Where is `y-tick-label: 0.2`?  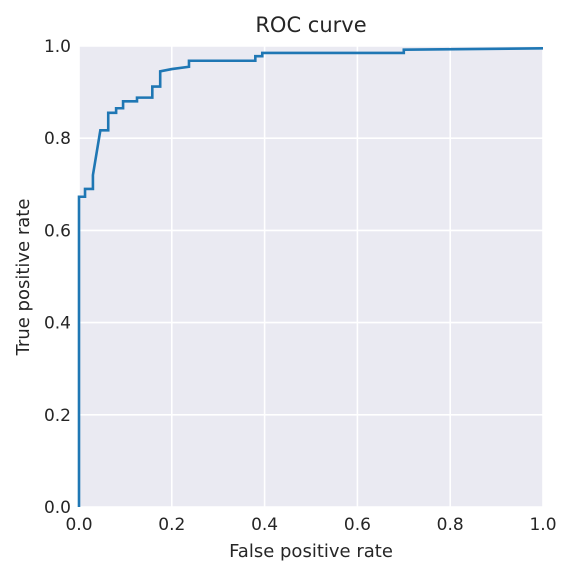
y-tick-label: 0.2 is located at coordinates (57, 416).